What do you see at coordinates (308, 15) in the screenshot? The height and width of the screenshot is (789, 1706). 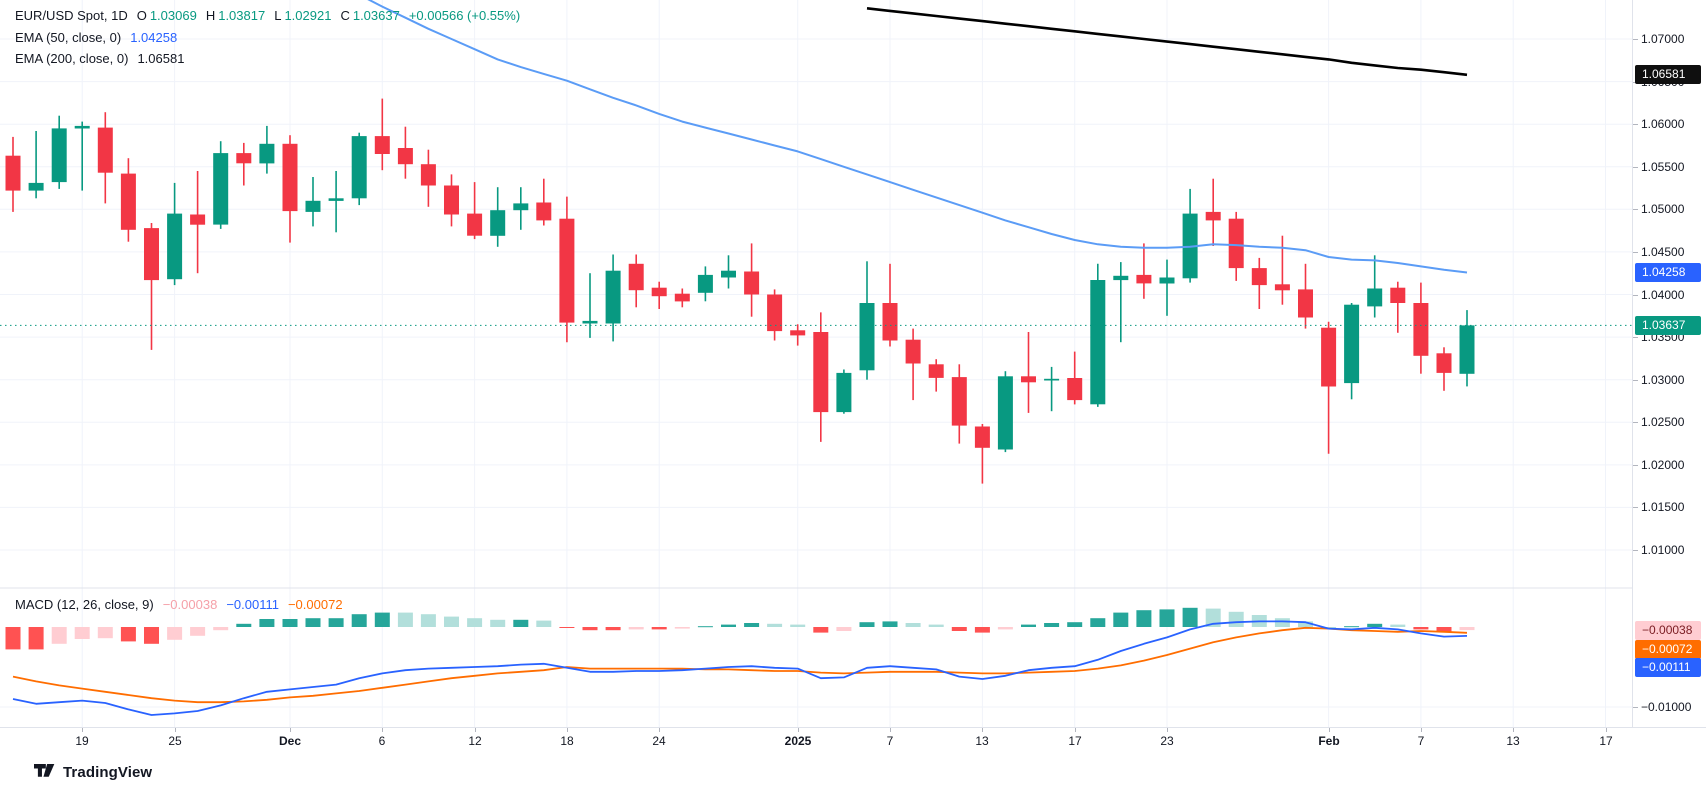 I see `low-value: 1.02921` at bounding box center [308, 15].